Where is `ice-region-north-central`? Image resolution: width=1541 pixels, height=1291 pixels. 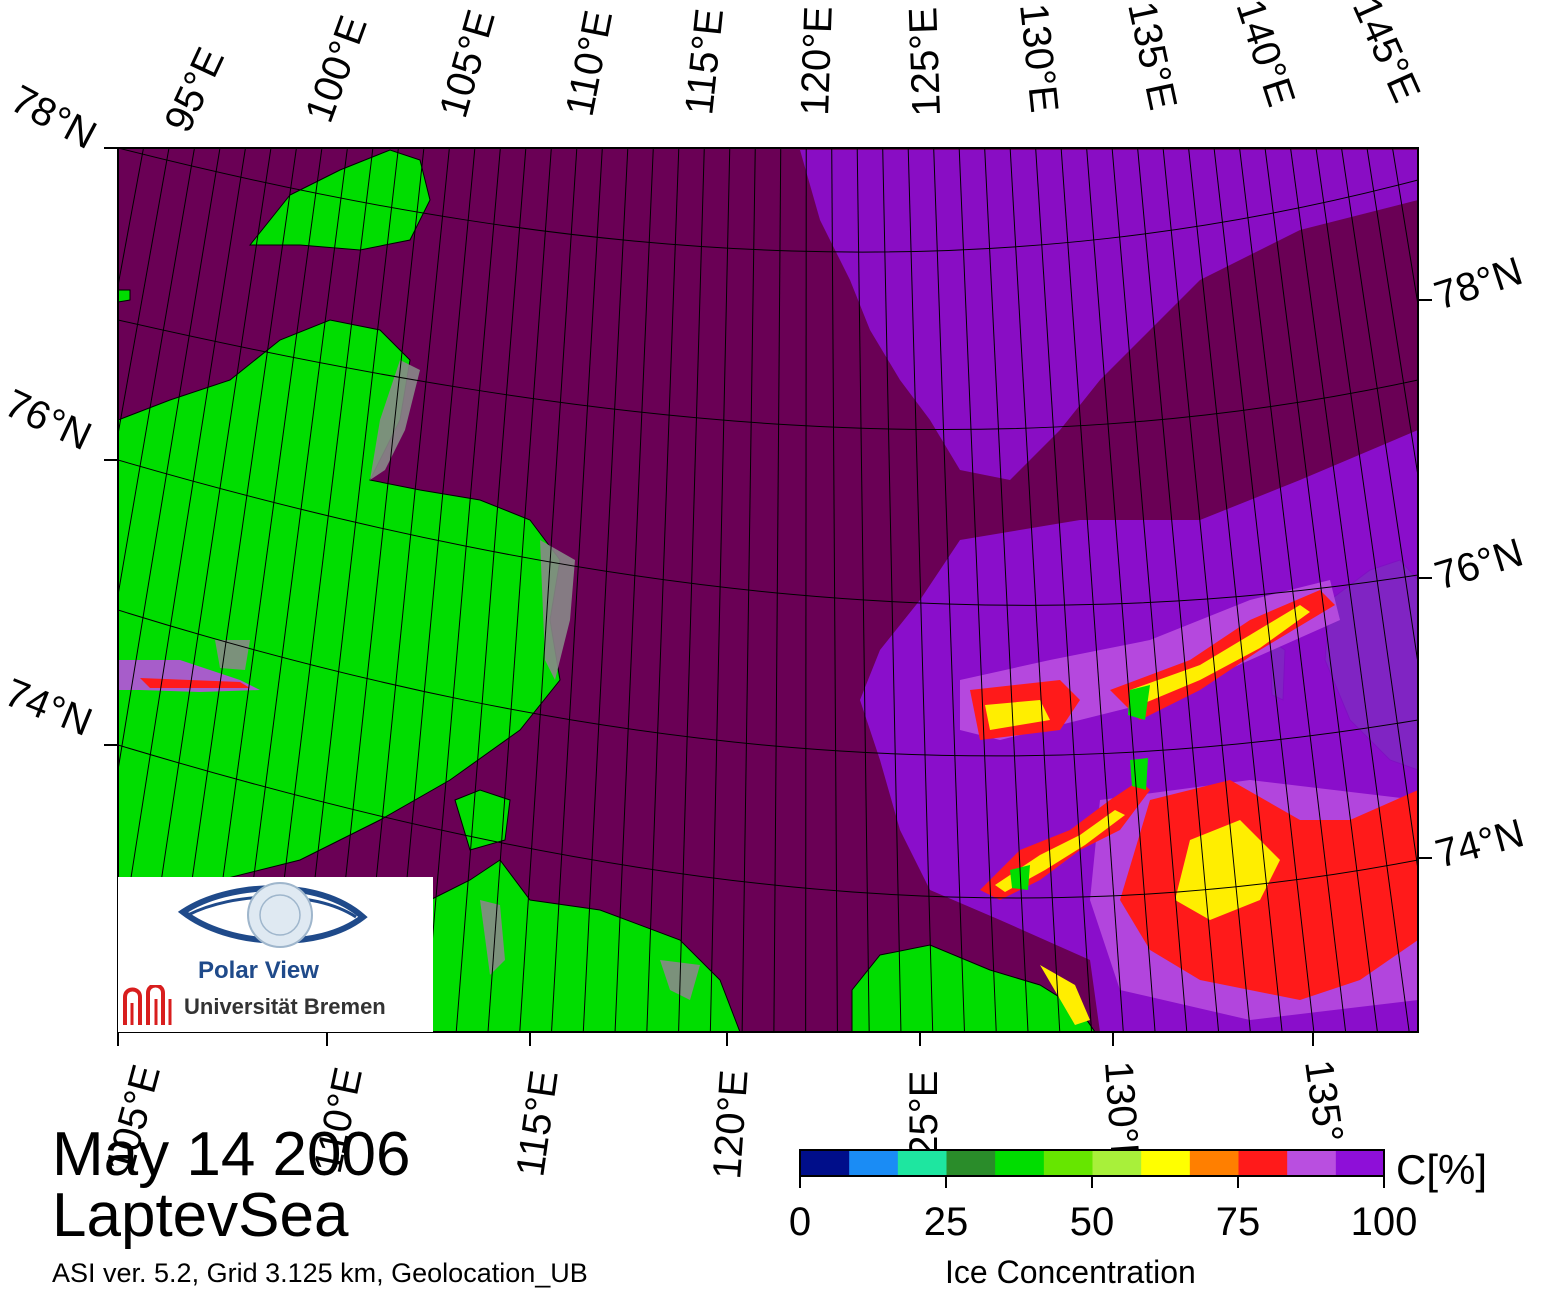 ice-region-north-central is located at coordinates (1109, 315).